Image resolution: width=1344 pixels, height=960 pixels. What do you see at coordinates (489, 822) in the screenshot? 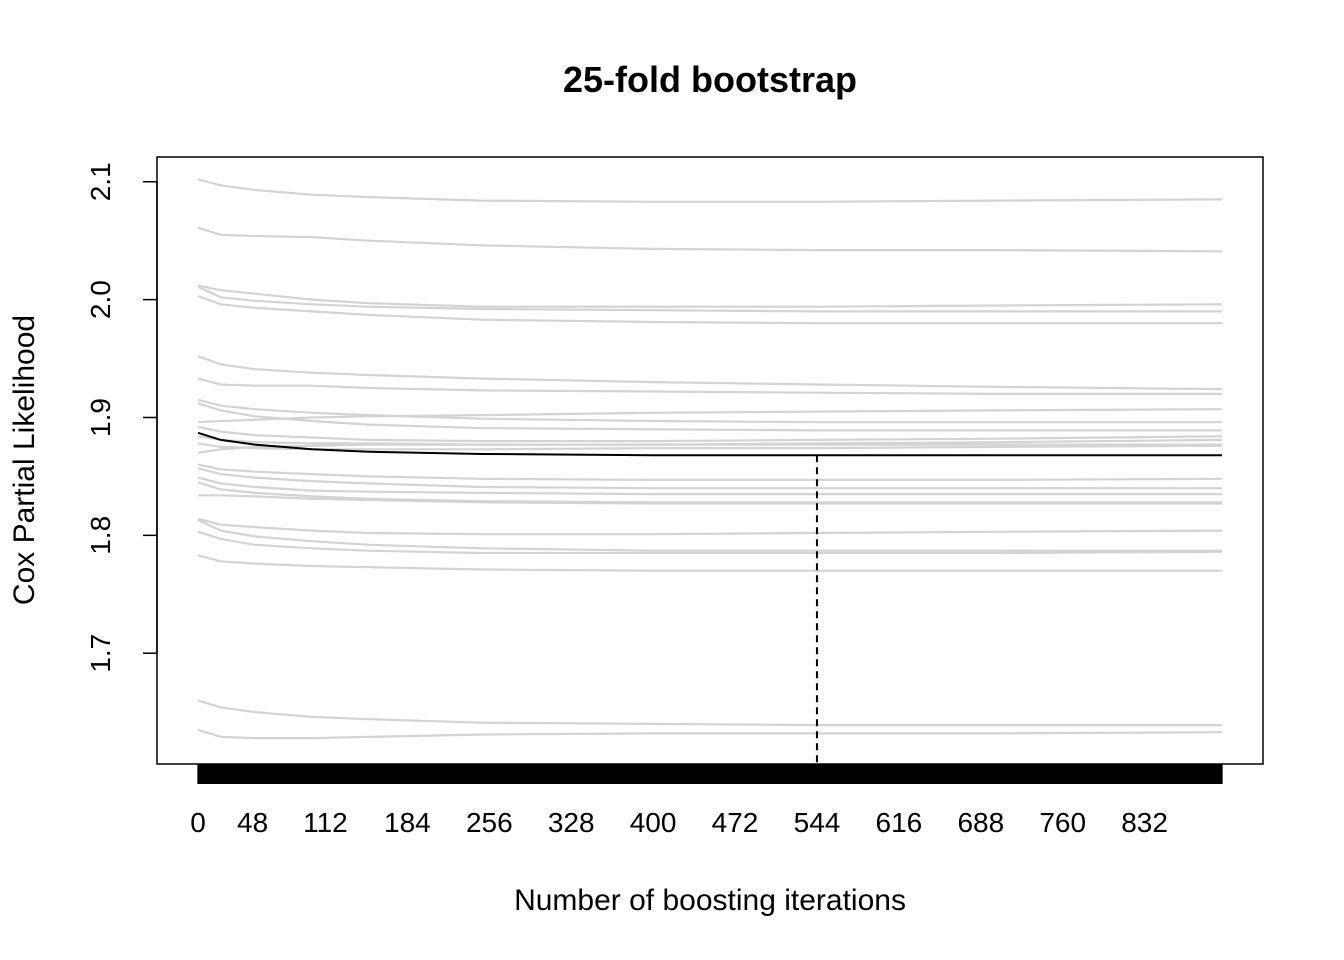
I see `x-tick-label: 256` at bounding box center [489, 822].